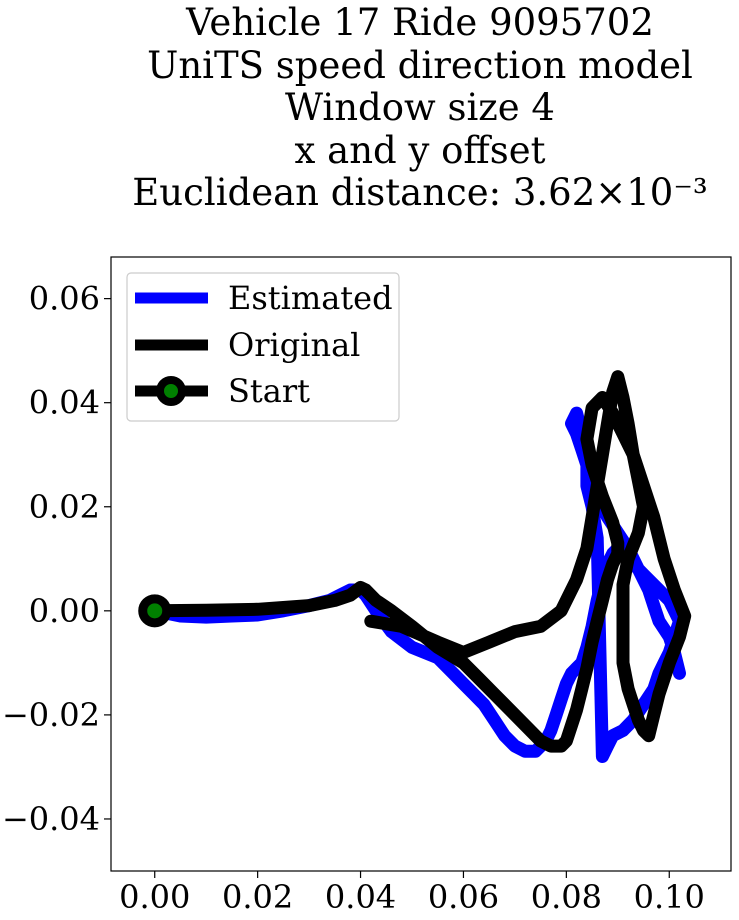  What do you see at coordinates (154, 897) in the screenshot?
I see `x-tick-label: 0.00` at bounding box center [154, 897].